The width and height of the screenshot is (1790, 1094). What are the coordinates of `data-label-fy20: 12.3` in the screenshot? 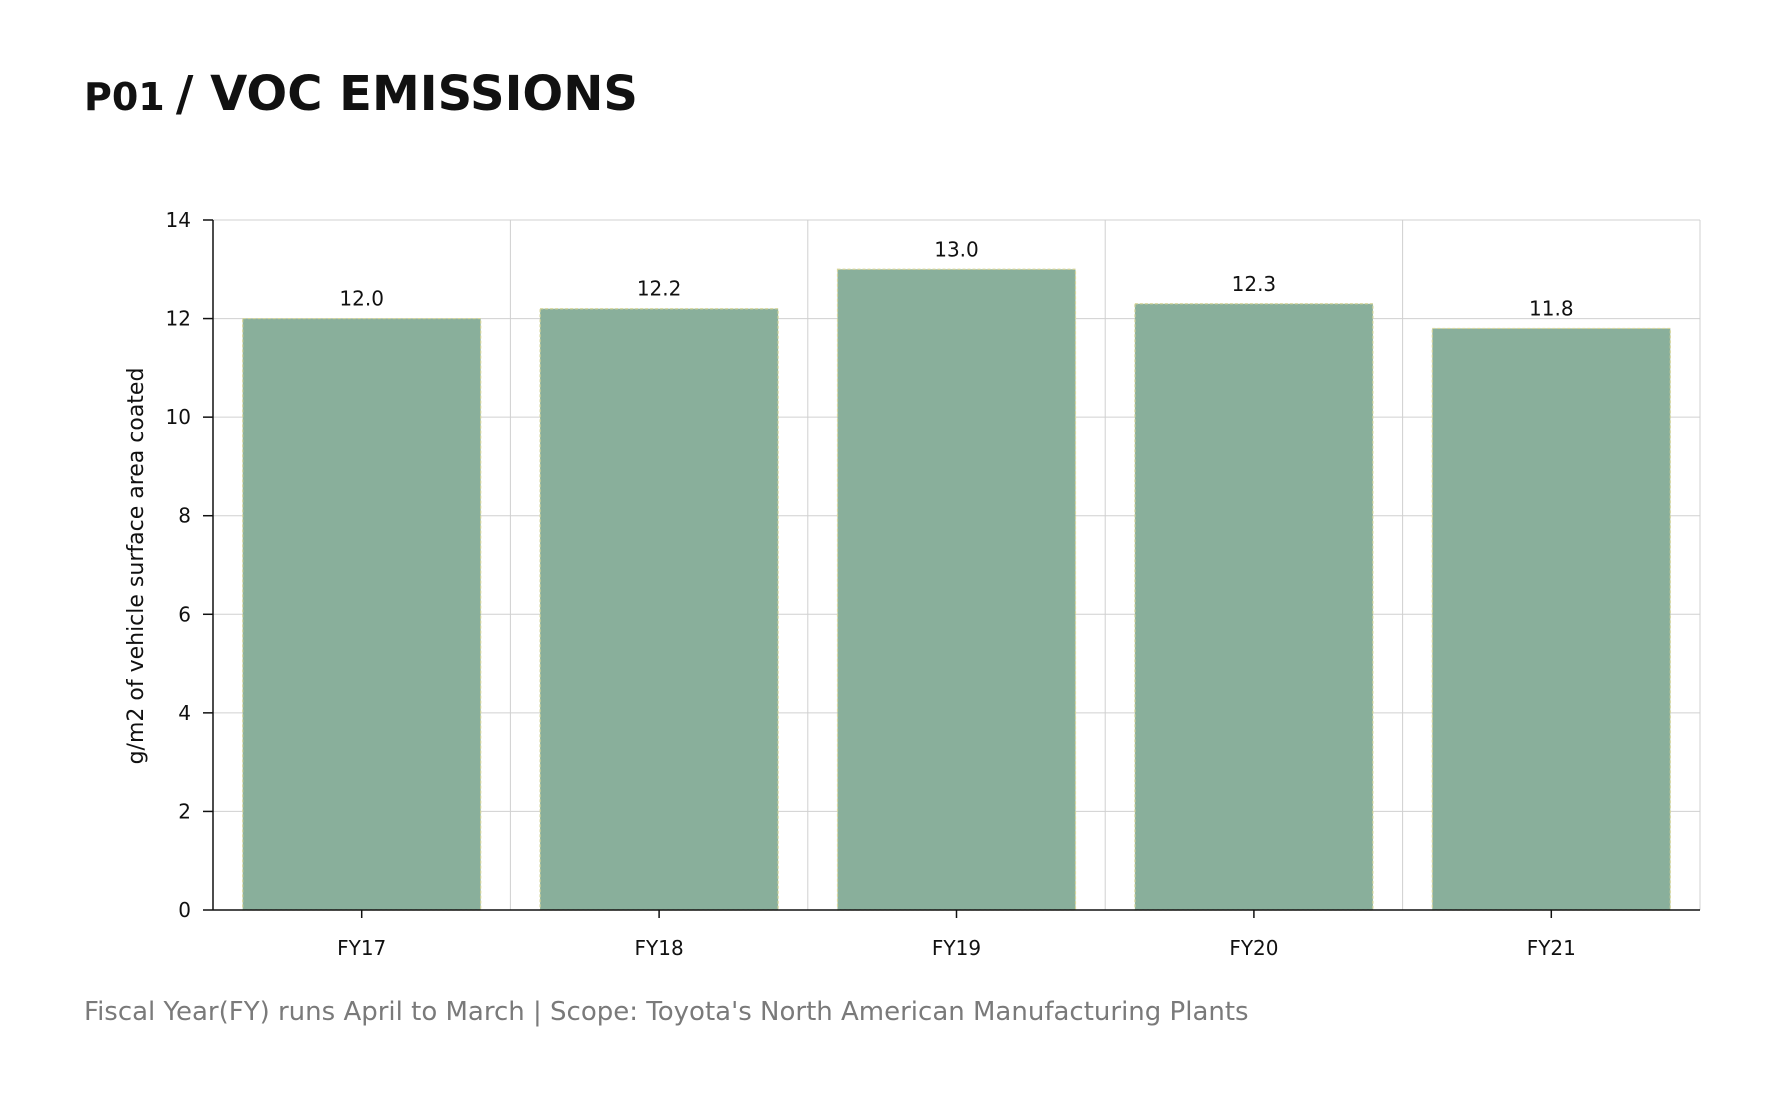 It's located at (1254, 284).